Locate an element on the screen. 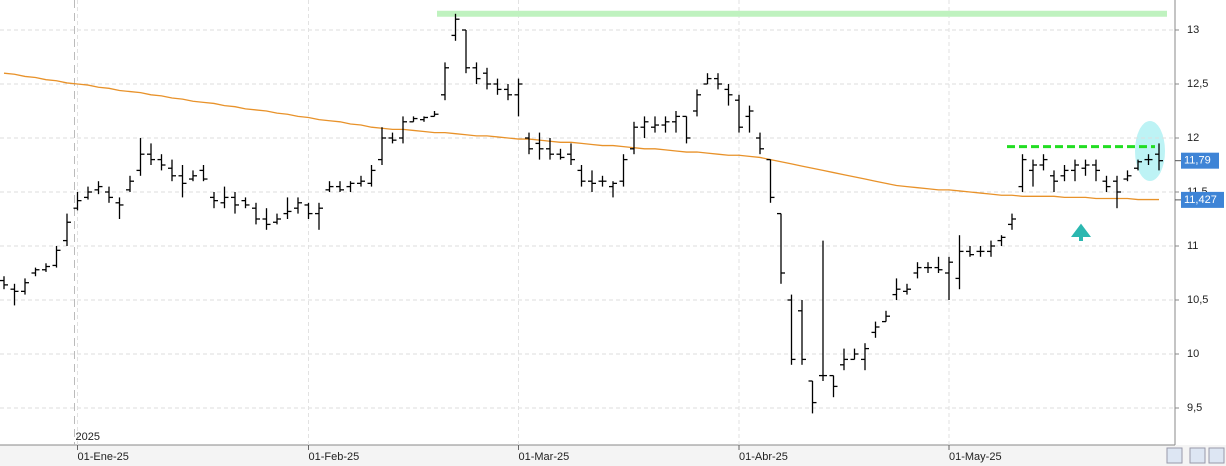 This screenshot has height=466, width=1226. x-tick-label: 01-May-25 is located at coordinates (975, 457).